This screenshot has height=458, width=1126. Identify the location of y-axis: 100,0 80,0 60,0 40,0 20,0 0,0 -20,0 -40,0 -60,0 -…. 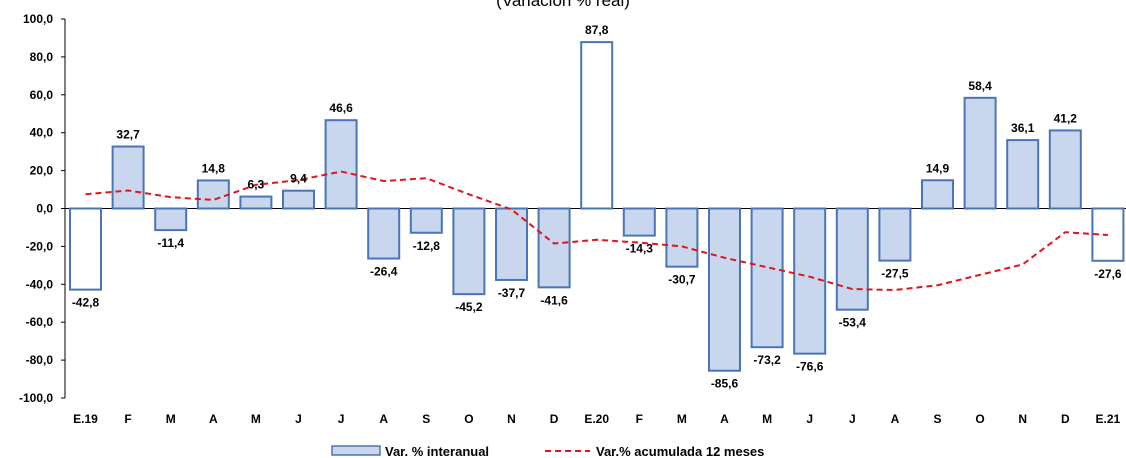
(42, 208).